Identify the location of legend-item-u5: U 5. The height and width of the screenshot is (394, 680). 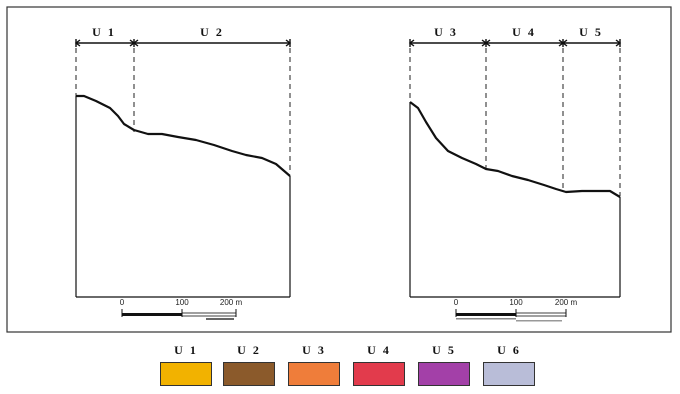
(444, 364).